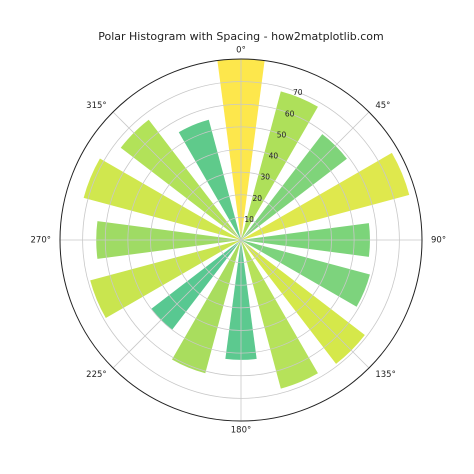  I want to click on angle-tick-label-3: 135°, so click(385, 375).